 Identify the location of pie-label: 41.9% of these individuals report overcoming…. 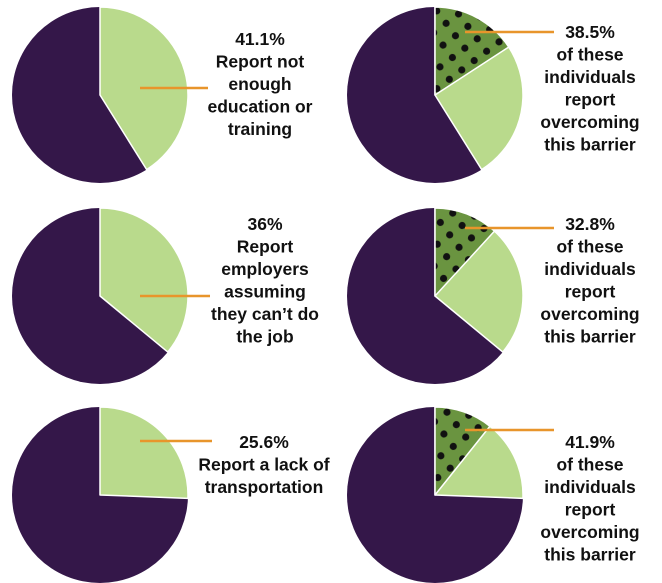
(589, 498).